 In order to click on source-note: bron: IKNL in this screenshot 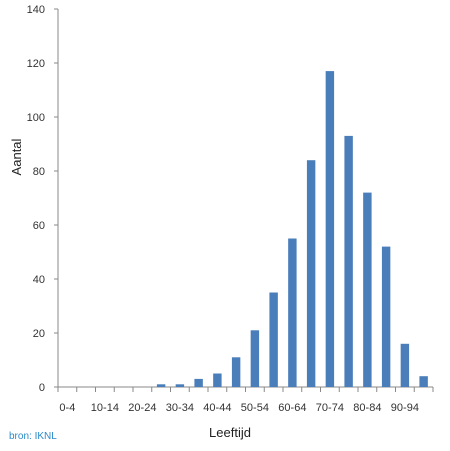, I will do `click(33, 436)`.